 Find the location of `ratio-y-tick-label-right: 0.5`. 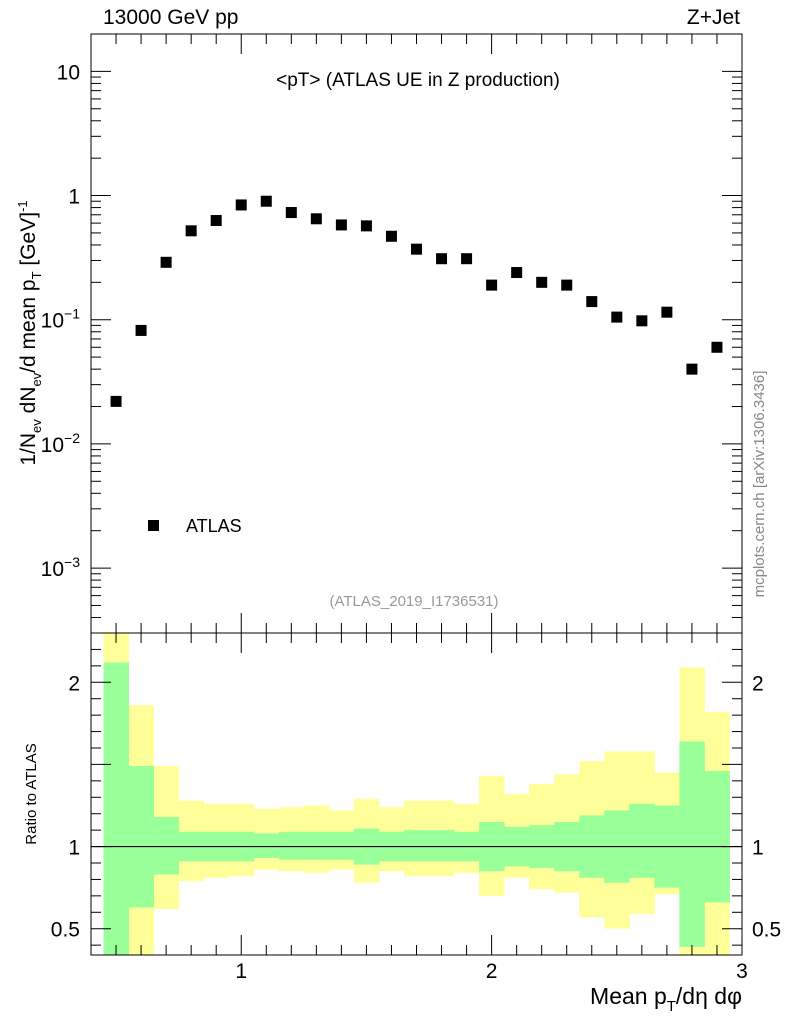

ratio-y-tick-label-right: 0.5 is located at coordinates (766, 930).